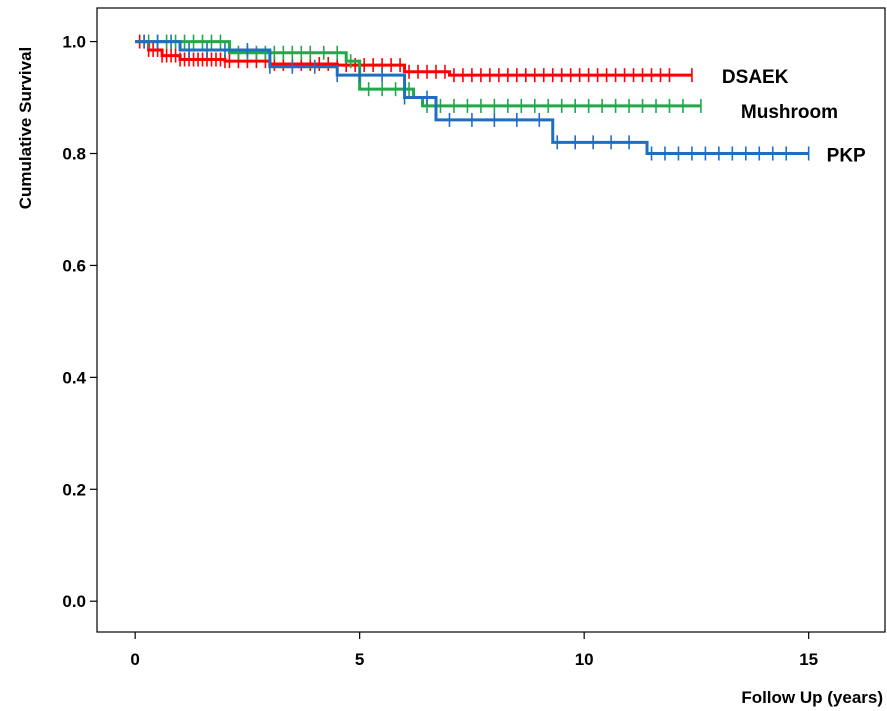 This screenshot has height=711, width=887. I want to click on series-label-dsaek: DSAEK, so click(755, 77).